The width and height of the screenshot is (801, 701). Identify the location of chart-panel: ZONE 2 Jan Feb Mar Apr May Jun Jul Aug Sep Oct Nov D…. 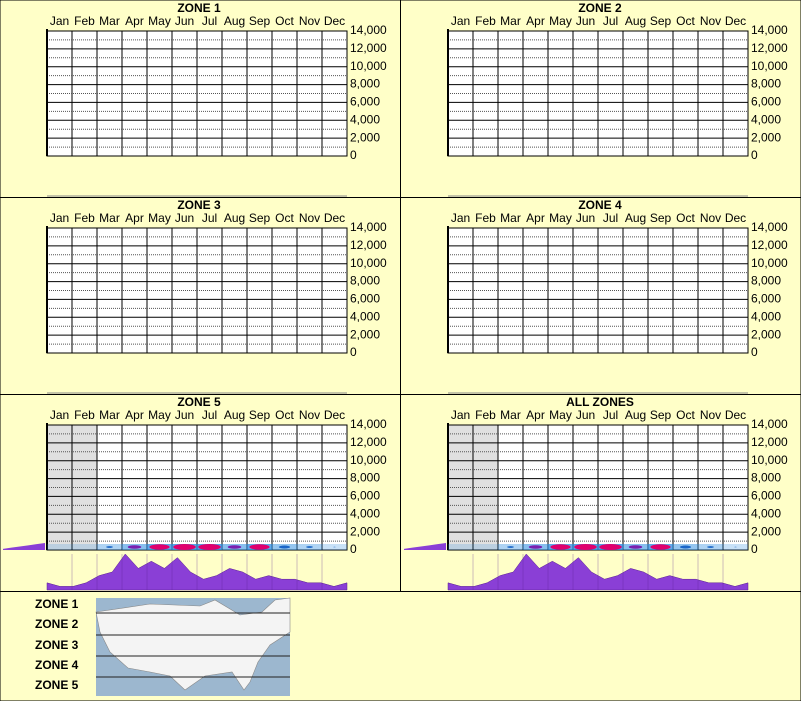
(617, 99).